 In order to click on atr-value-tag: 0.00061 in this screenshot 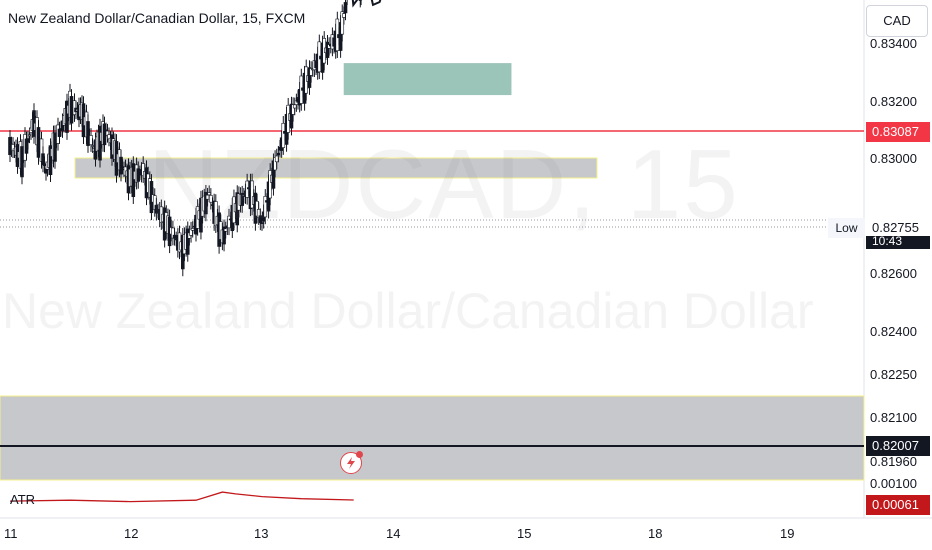, I will do `click(898, 505)`.